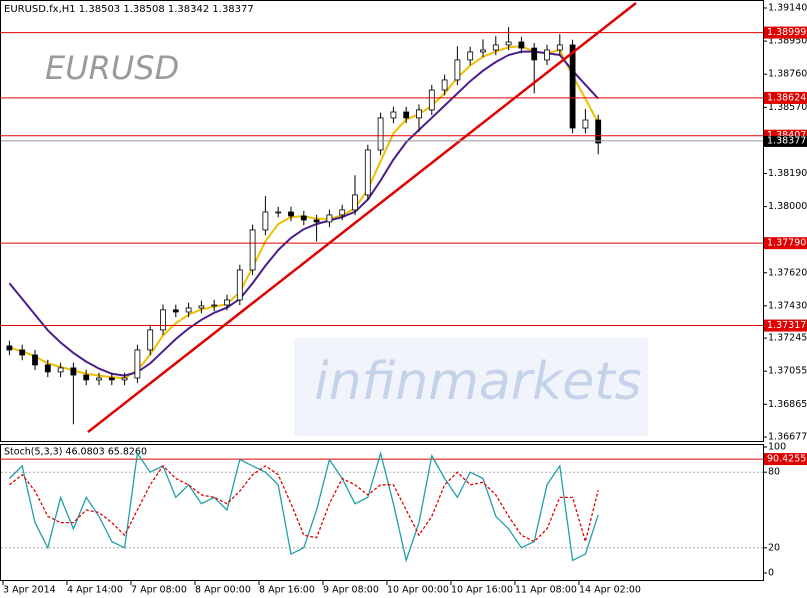 The height and width of the screenshot is (598, 807). I want to click on level-label: 1.37790, so click(786, 243).